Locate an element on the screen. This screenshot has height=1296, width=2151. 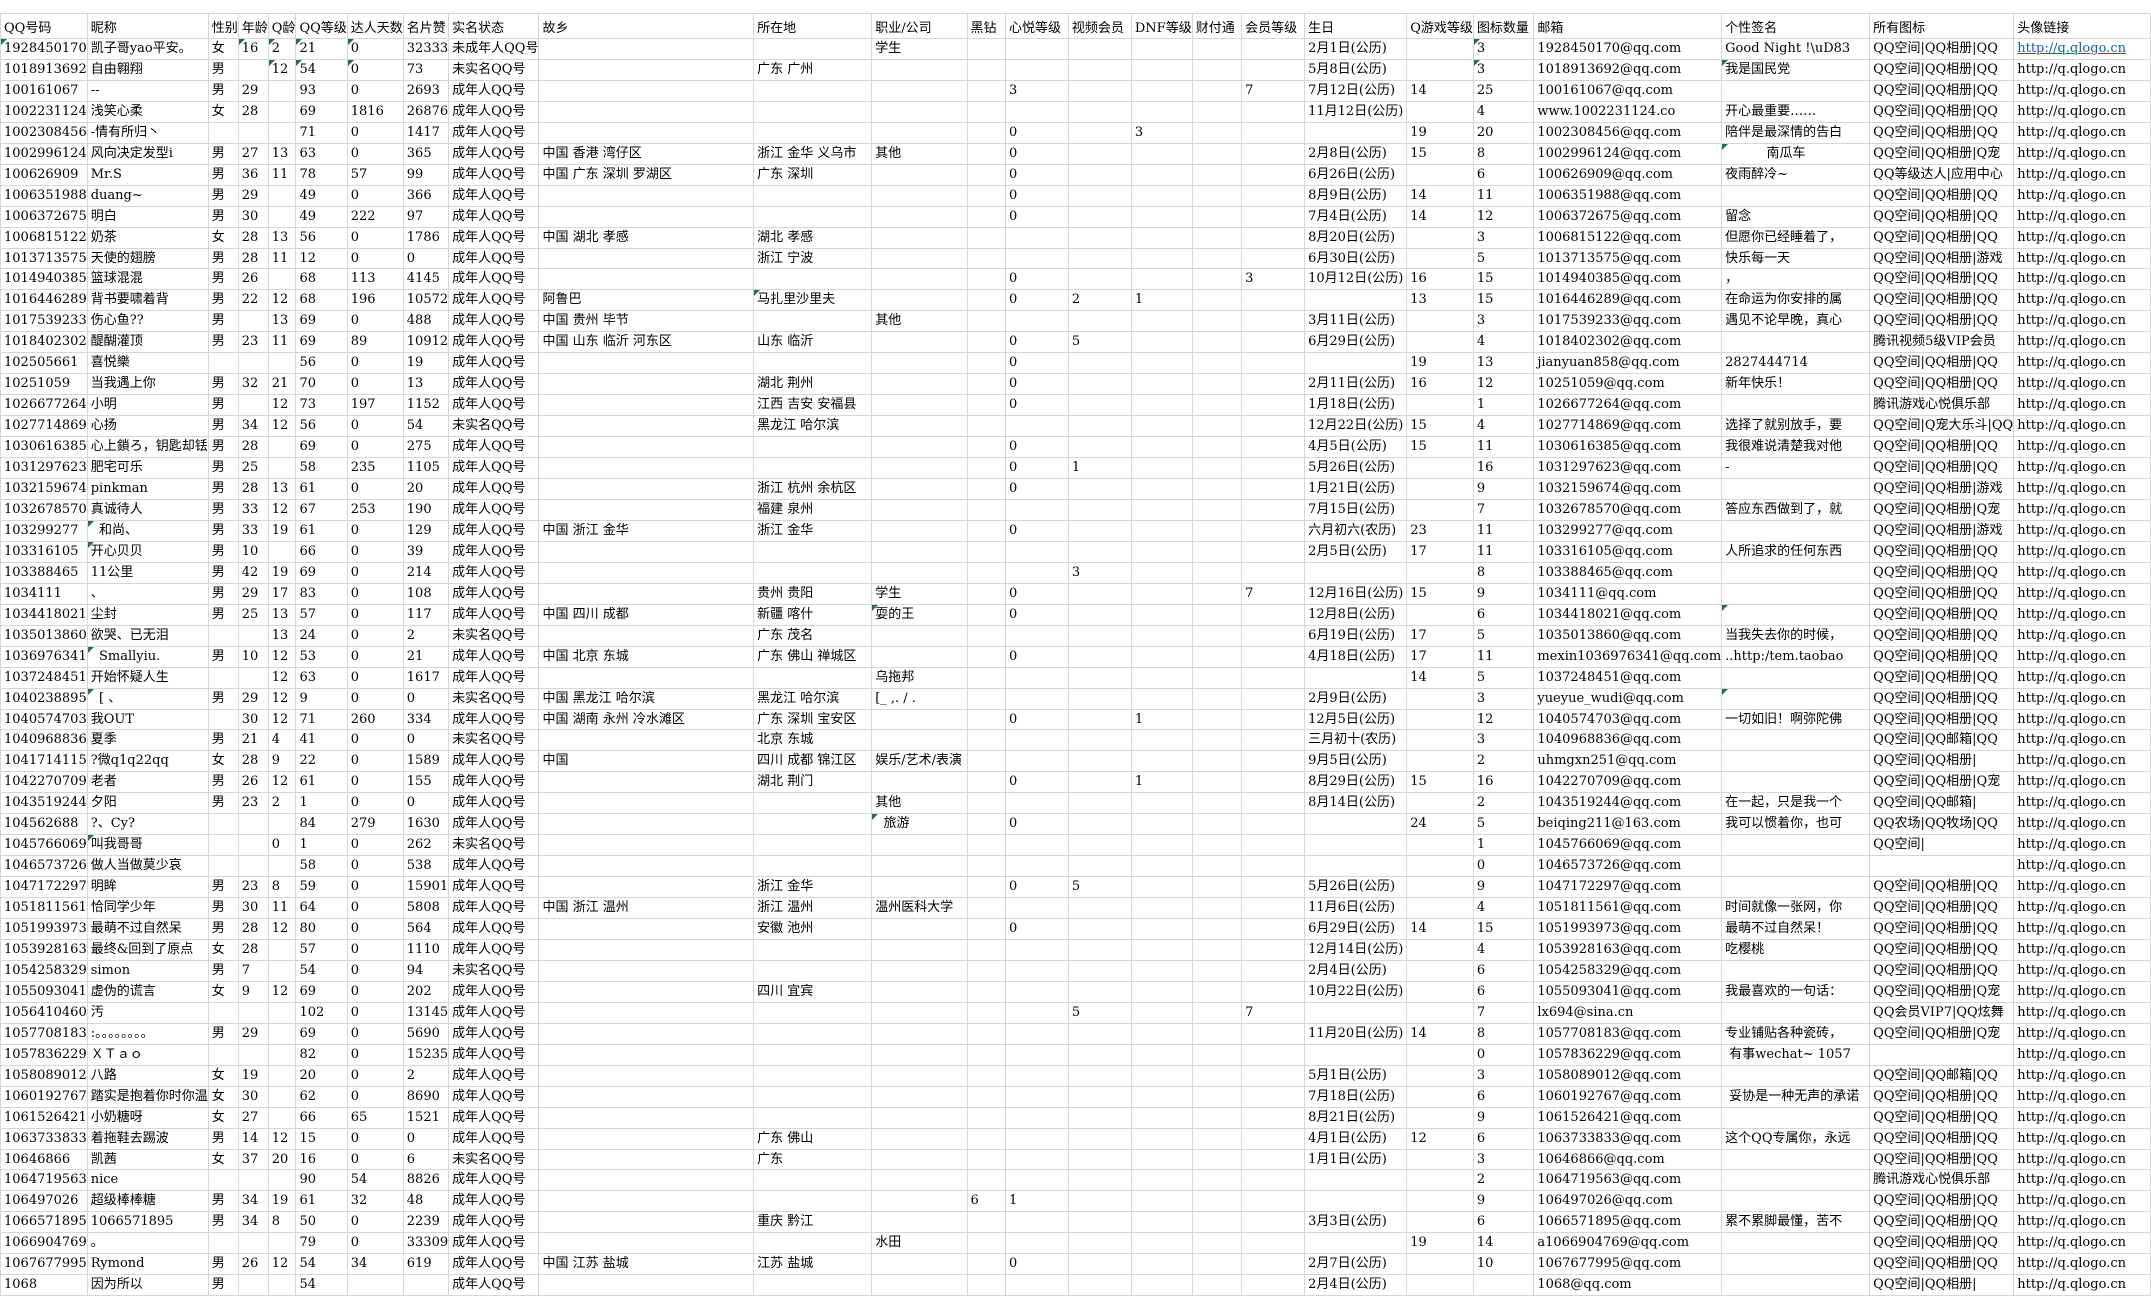
cell: 90 is located at coordinates (321, 1180).